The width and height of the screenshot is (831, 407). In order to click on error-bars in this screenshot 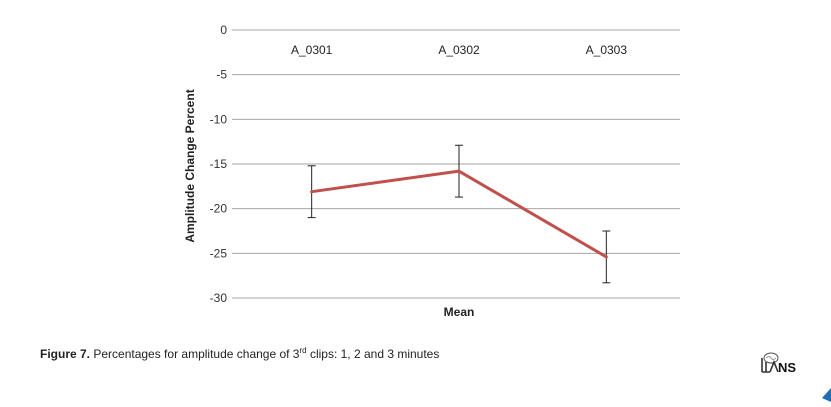, I will do `click(459, 214)`.